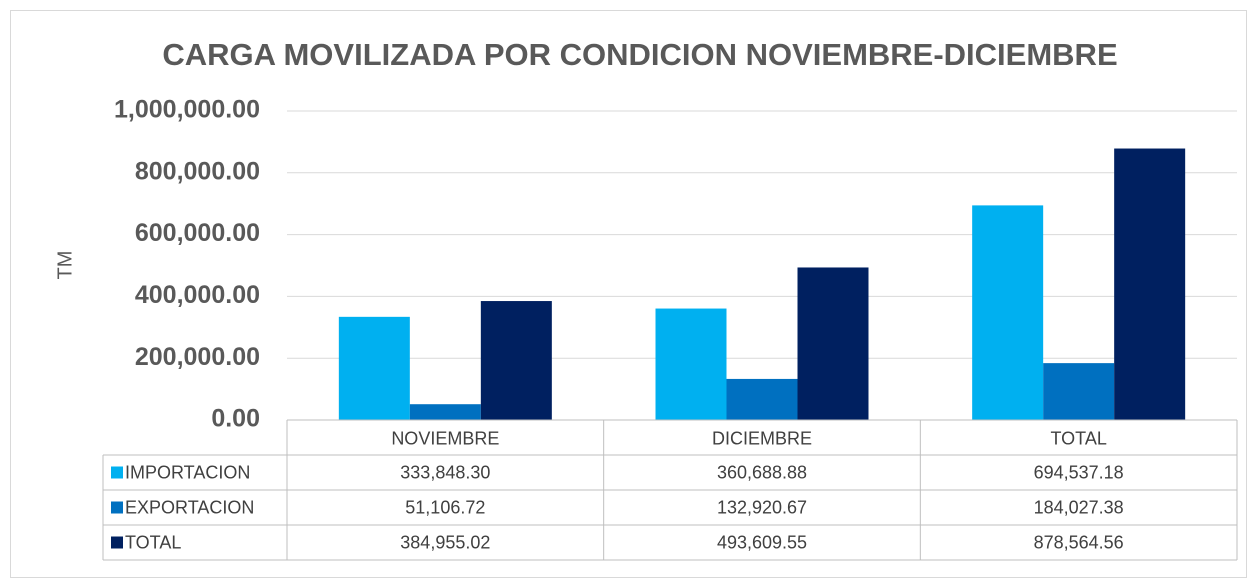 The width and height of the screenshot is (1253, 579). I want to click on y-tick-label: 0.00, so click(235, 419).